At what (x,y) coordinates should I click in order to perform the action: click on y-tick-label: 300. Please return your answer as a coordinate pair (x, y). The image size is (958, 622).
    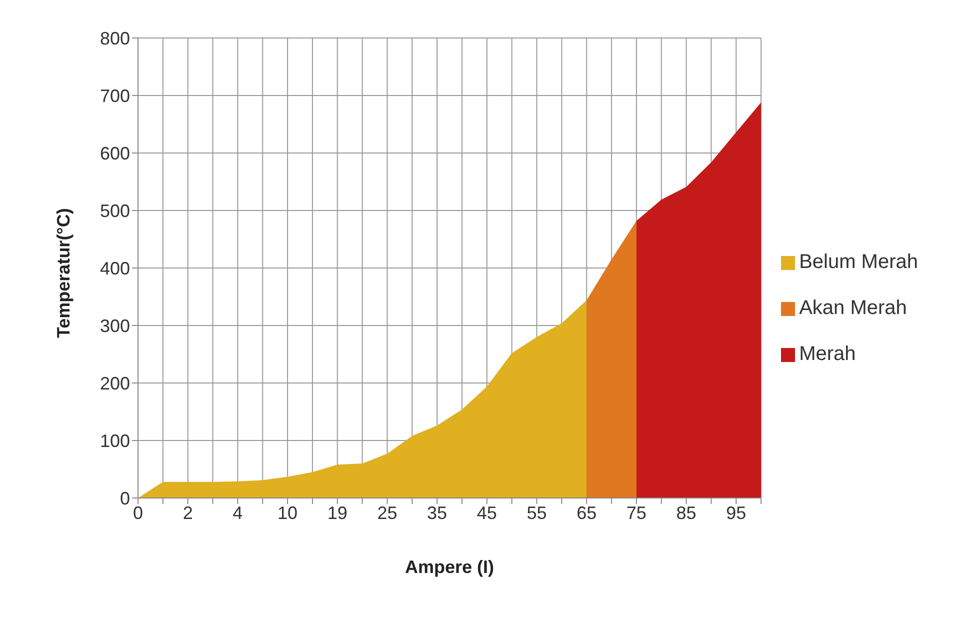
    Looking at the image, I should click on (115, 326).